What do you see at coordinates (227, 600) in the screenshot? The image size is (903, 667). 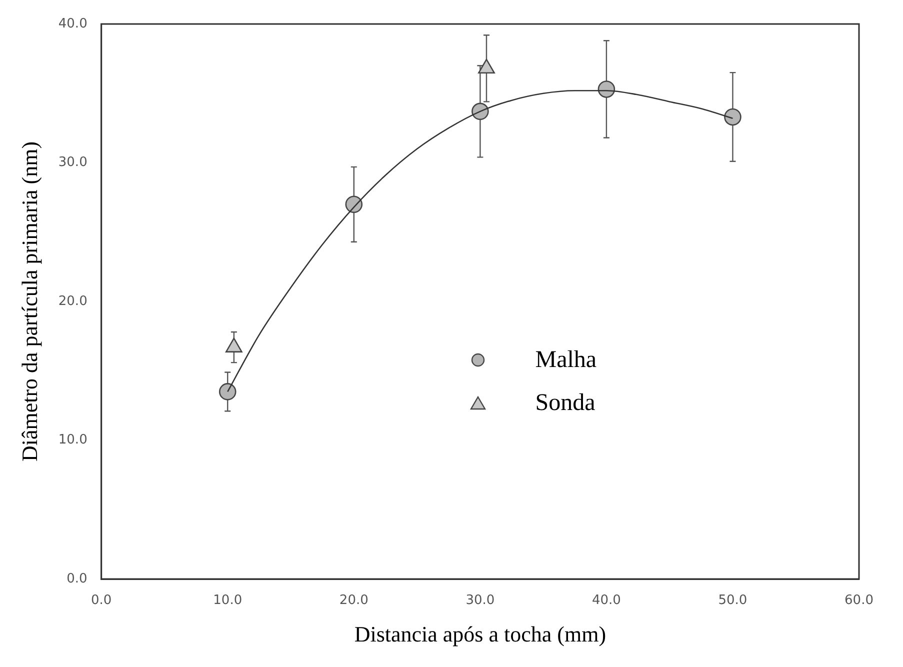 I see `x-tick-label: 10.0` at bounding box center [227, 600].